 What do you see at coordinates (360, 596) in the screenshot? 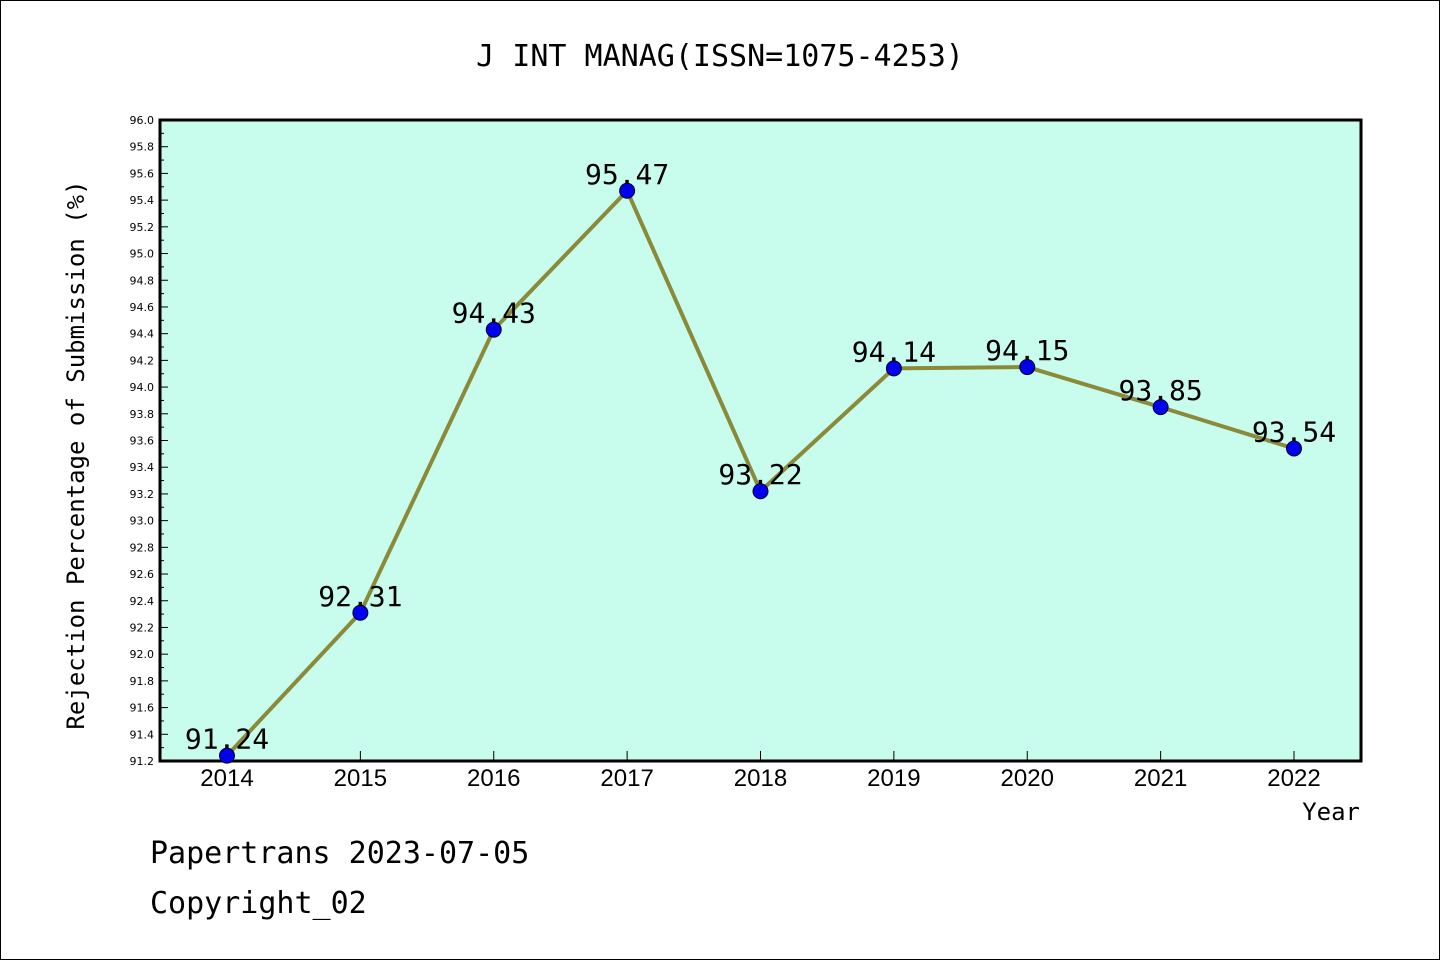
I see `data-label: 92.31` at bounding box center [360, 596].